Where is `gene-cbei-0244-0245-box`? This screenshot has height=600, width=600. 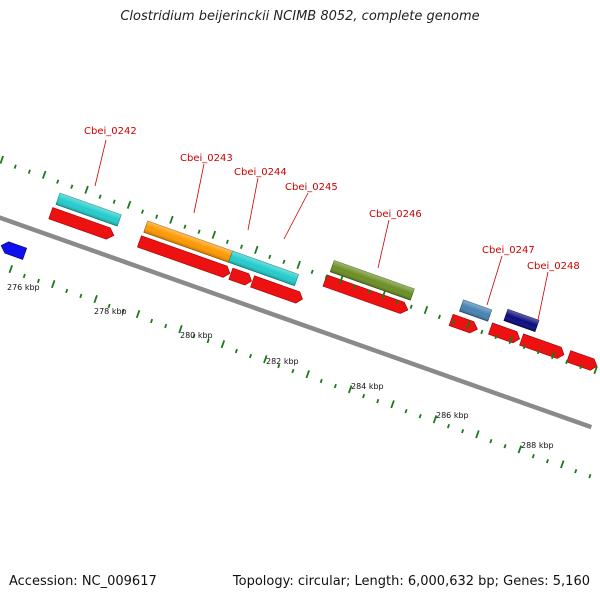
gene-cbei-0244-0245-box is located at coordinates (263, 268).